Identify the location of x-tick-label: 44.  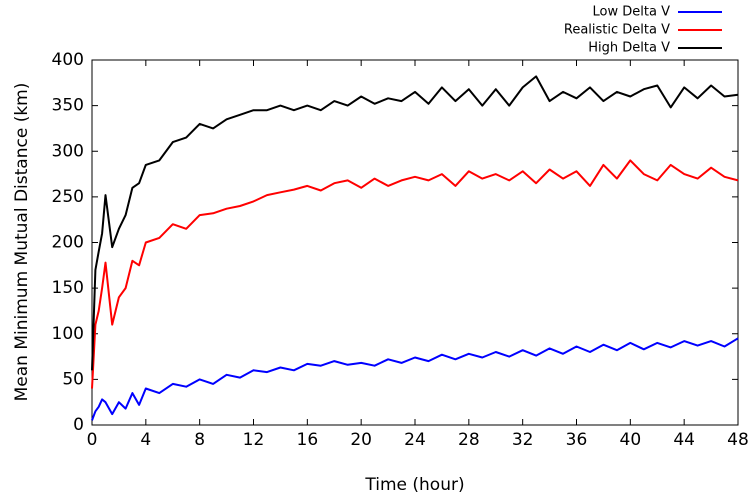
(684, 440).